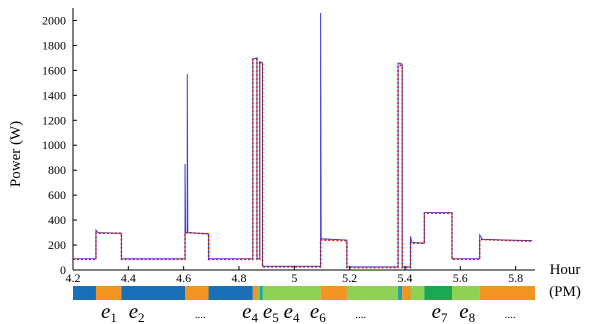 The width and height of the screenshot is (595, 324). What do you see at coordinates (54, 145) in the screenshot?
I see `y-tick-label: 1000` at bounding box center [54, 145].